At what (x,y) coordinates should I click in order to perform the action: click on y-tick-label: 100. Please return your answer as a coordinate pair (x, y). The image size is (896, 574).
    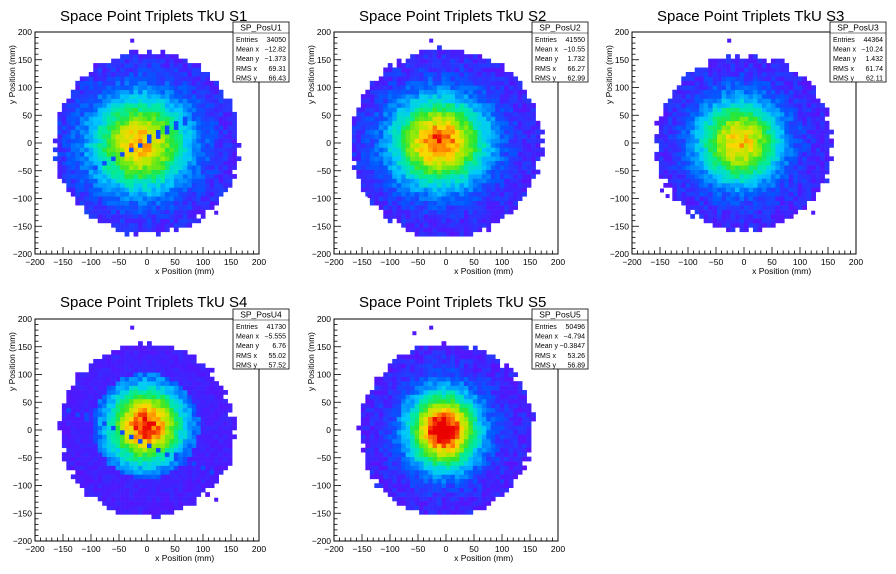
    Looking at the image, I should click on (622, 88).